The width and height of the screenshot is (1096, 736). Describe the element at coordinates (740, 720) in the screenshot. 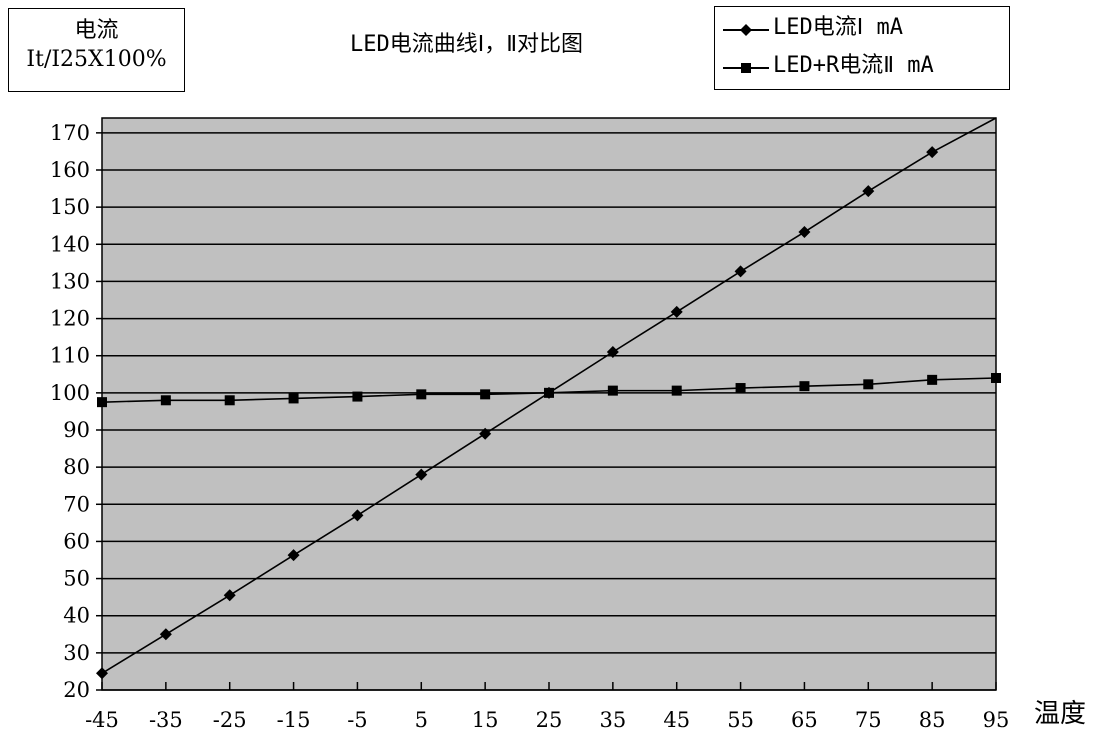

I see `x-tick-label: 55` at that location.